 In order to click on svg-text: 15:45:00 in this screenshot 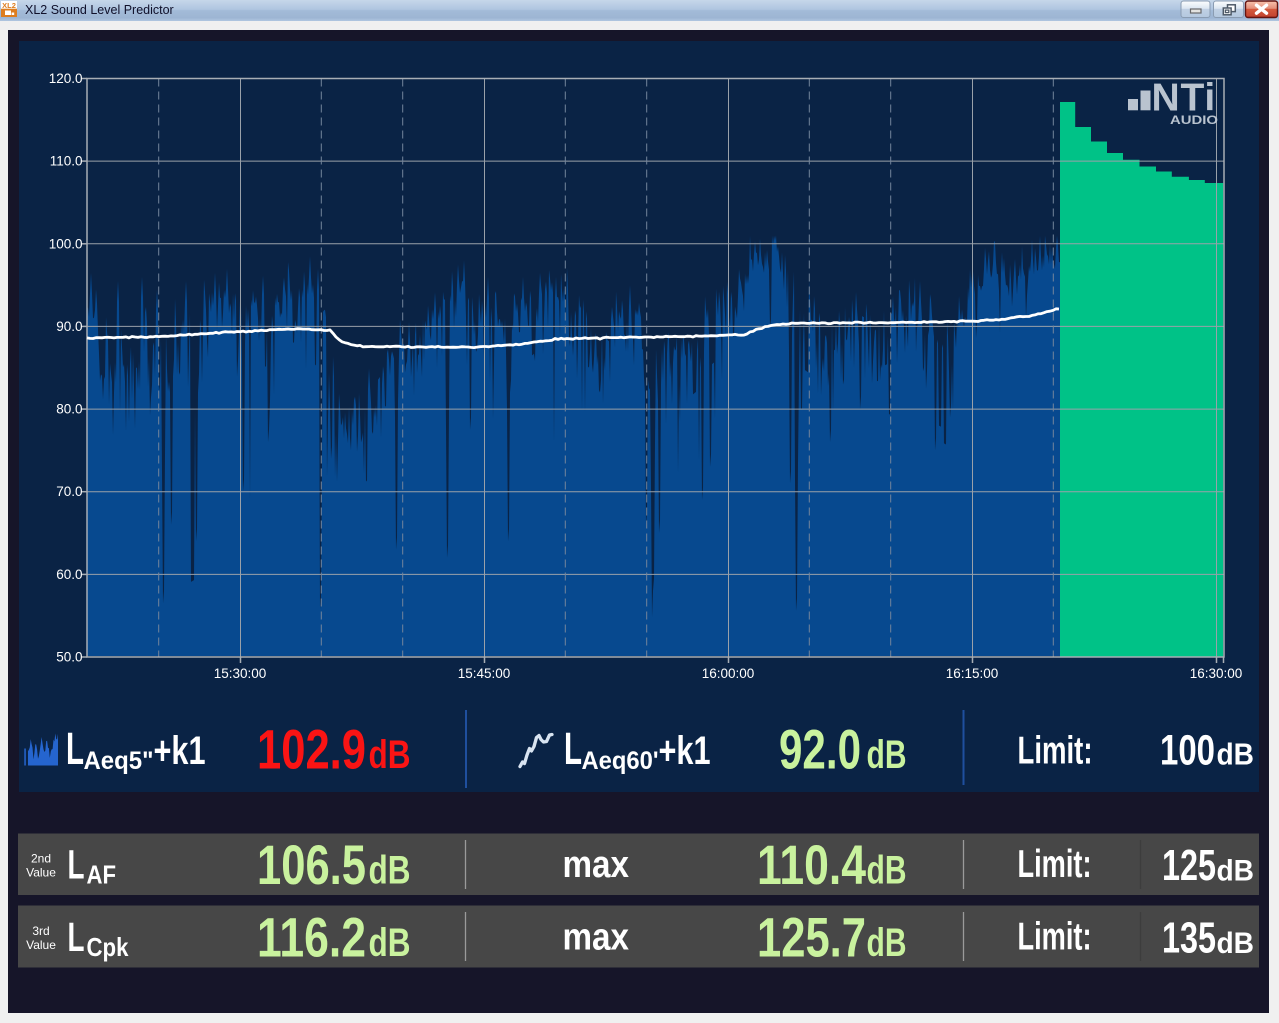, I will do `click(484, 673)`.